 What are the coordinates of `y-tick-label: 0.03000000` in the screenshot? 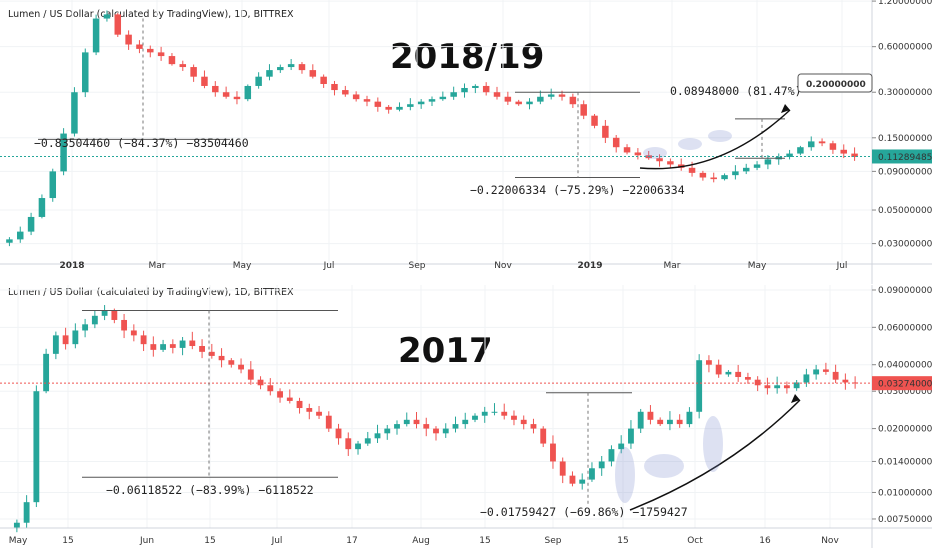 It's located at (905, 245).